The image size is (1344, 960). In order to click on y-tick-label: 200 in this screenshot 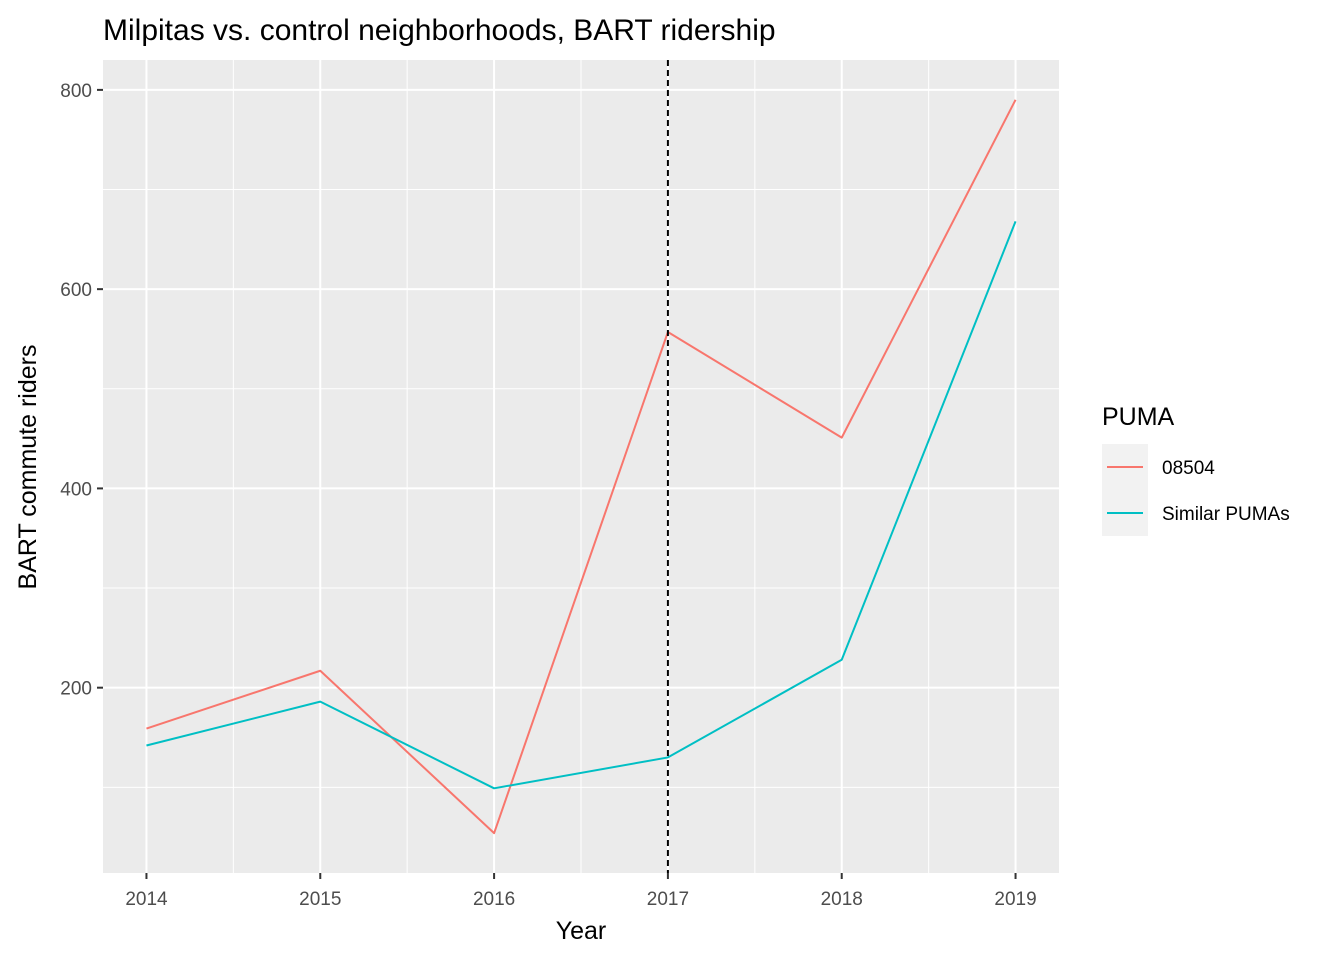, I will do `click(76, 689)`.